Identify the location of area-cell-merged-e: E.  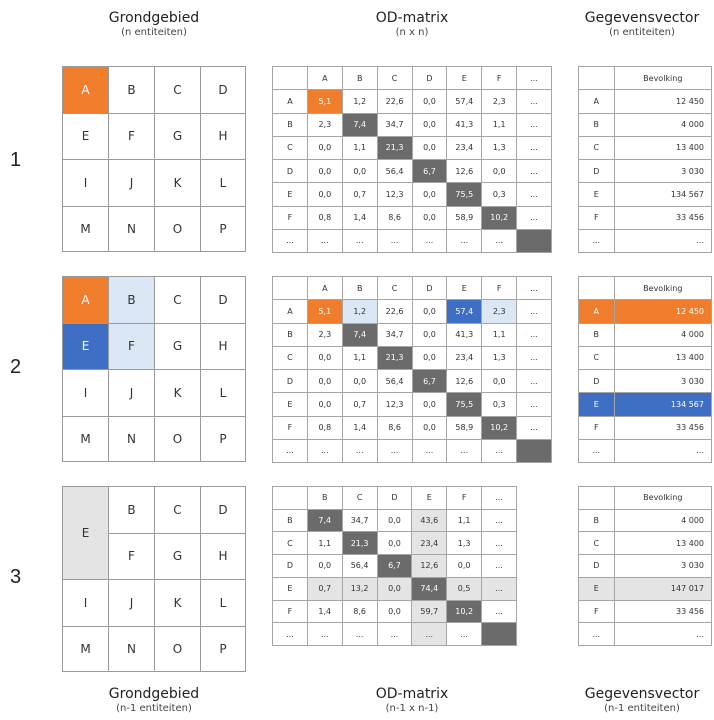
(85, 533).